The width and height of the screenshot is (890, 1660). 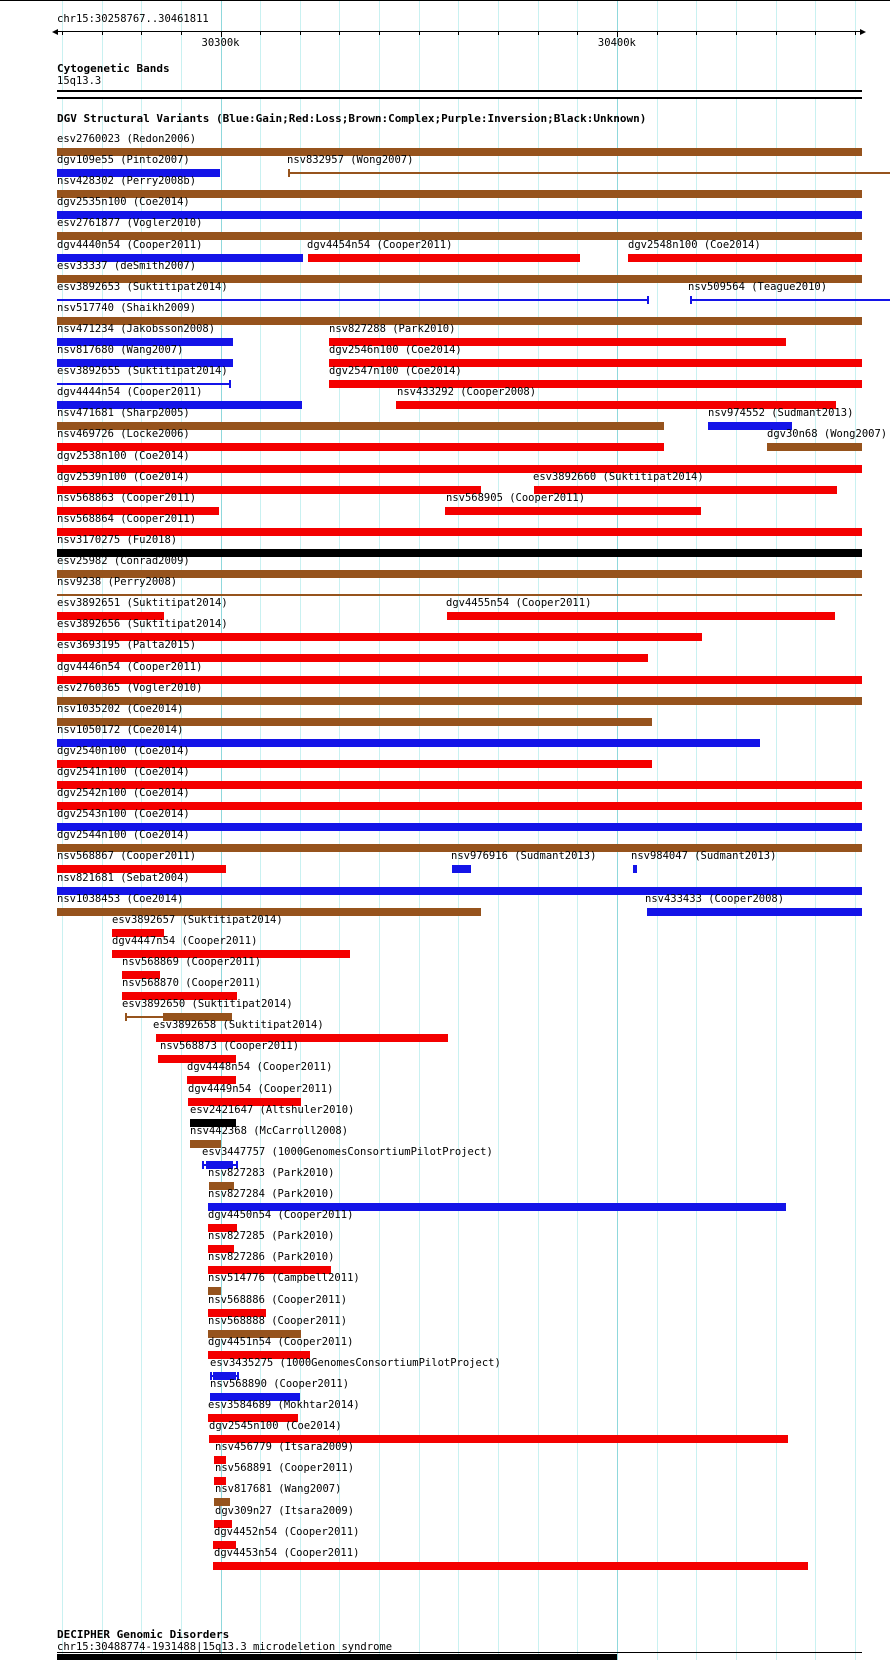 I want to click on variant-label: dgv4455n54 (Cooper2011), so click(x=519, y=603).